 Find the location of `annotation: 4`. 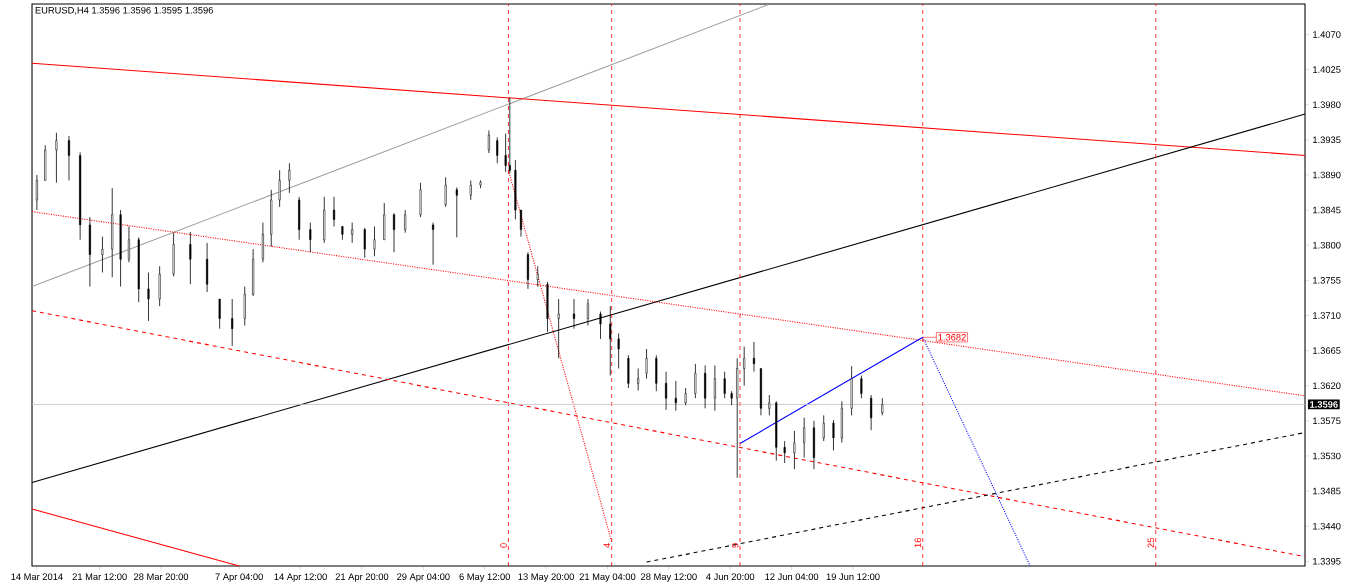

annotation: 4 is located at coordinates (607, 545).